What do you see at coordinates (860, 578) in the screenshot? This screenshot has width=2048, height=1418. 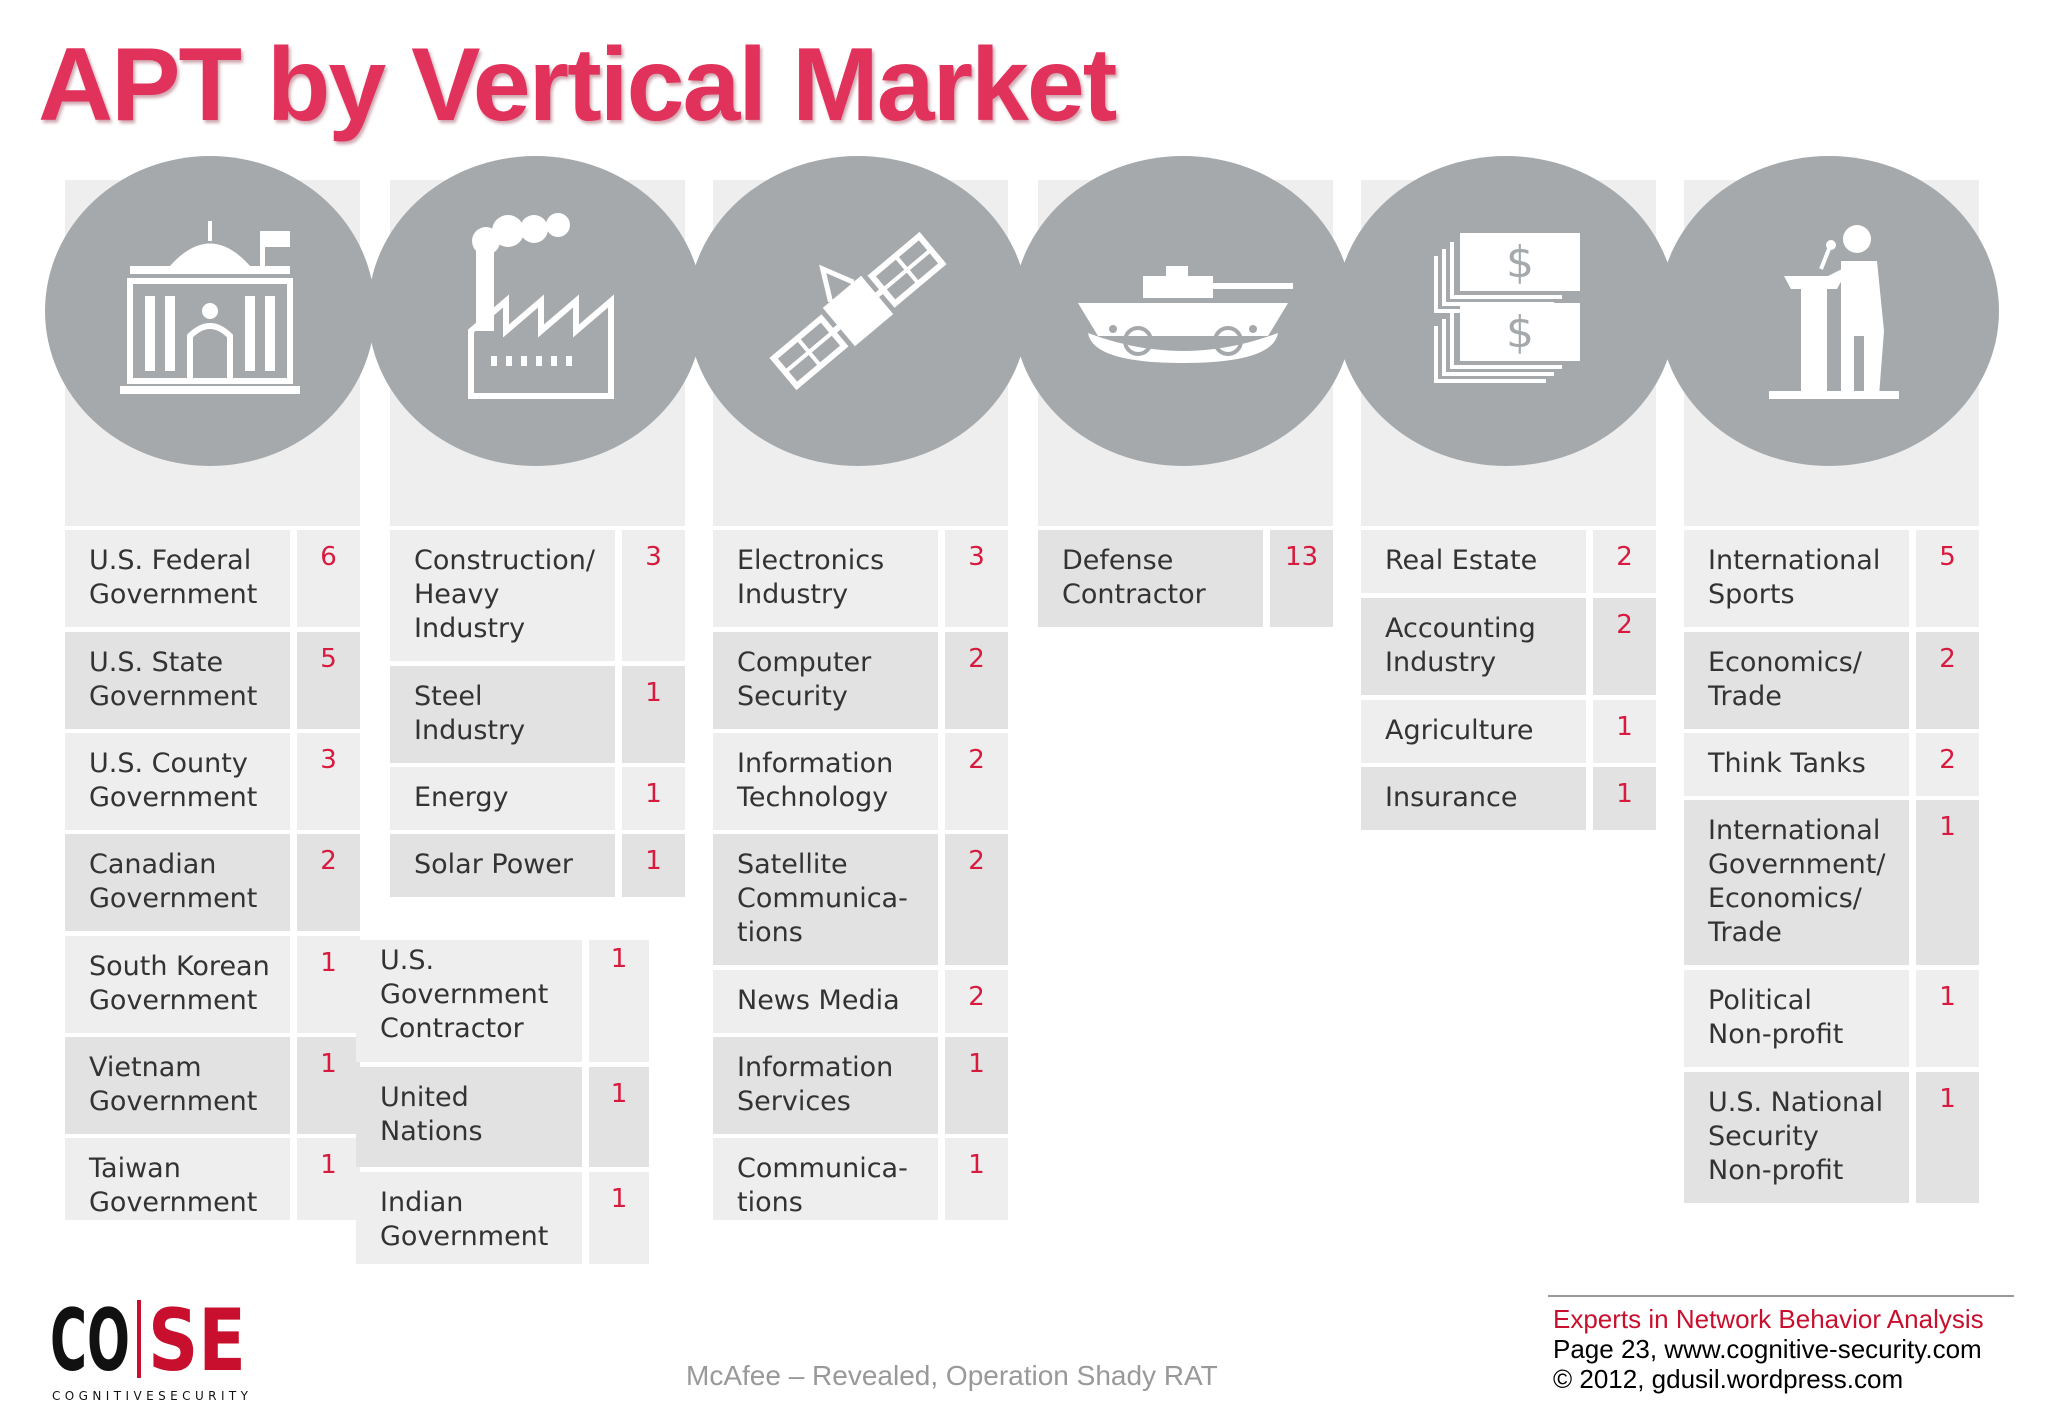 I see `list-item: Electronics Industry 3` at bounding box center [860, 578].